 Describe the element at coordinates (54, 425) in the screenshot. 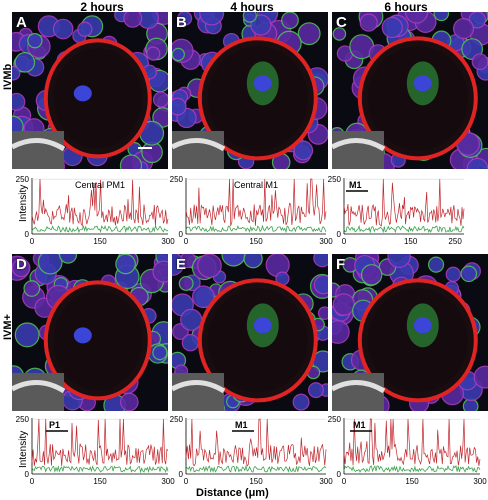

I see `annotation-label: P1` at that location.